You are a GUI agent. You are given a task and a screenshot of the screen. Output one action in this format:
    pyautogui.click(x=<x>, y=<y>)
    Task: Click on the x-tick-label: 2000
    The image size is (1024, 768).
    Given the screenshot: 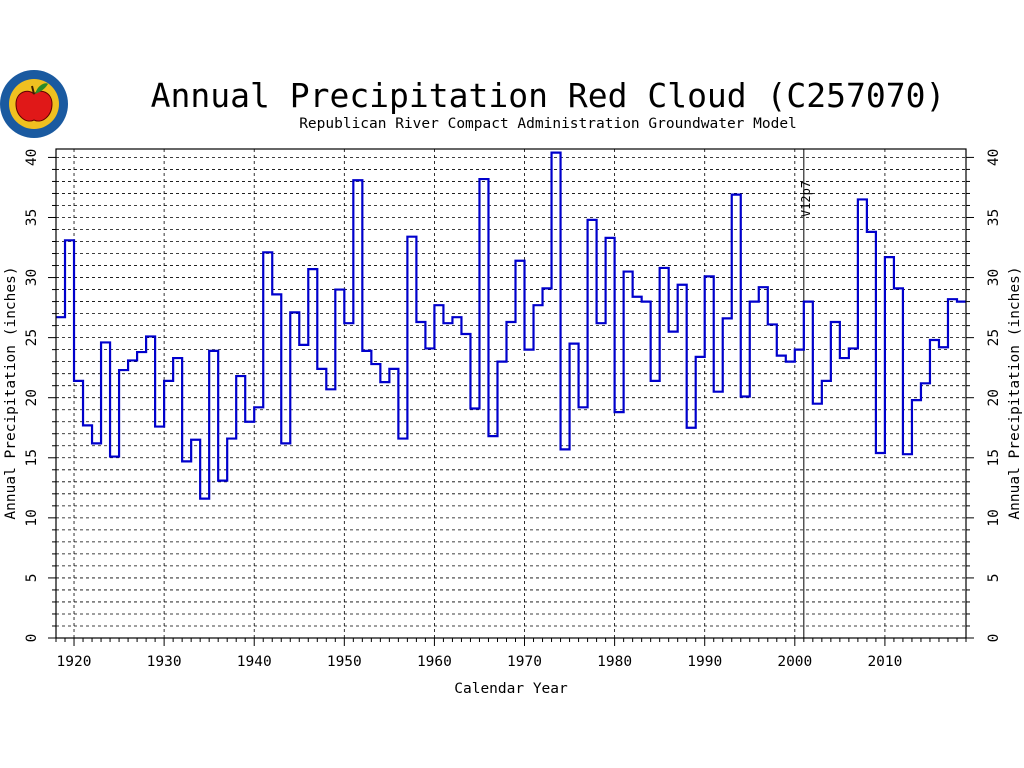 What is the action you would take?
    pyautogui.click(x=794, y=662)
    